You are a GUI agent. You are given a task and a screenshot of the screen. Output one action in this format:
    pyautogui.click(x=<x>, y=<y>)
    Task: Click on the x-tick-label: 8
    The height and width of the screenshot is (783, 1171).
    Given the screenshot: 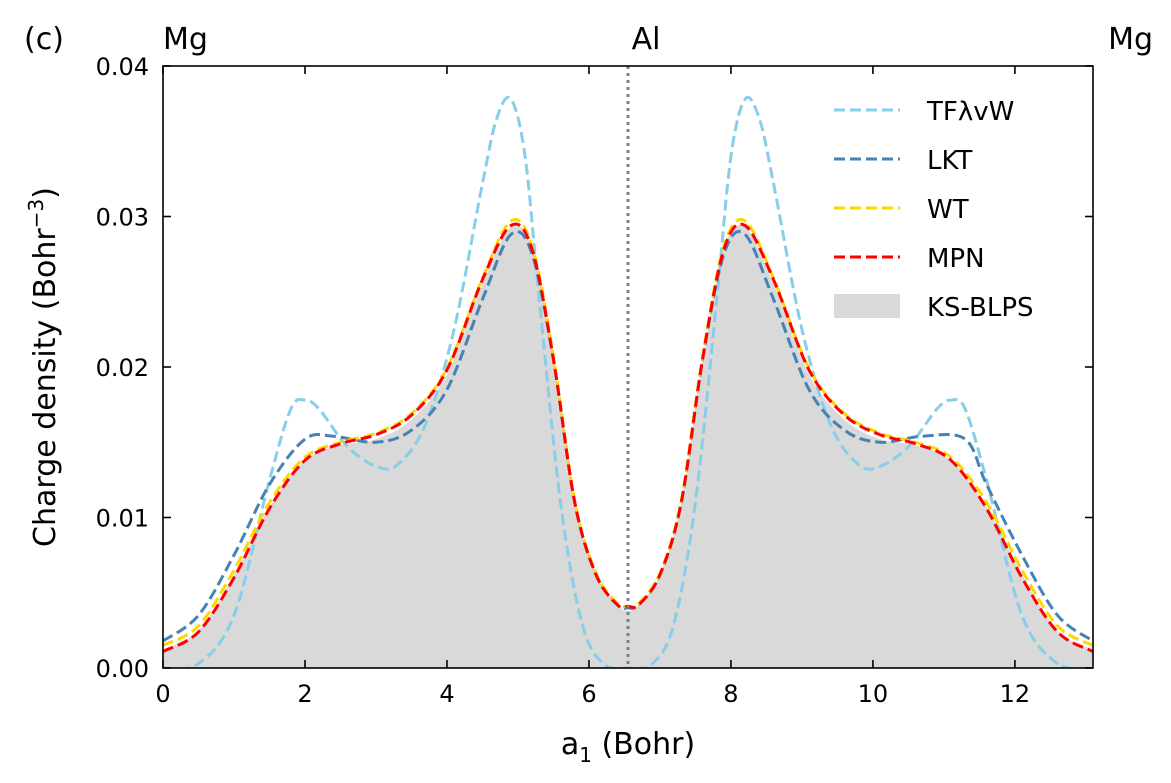 What is the action you would take?
    pyautogui.click(x=730, y=694)
    